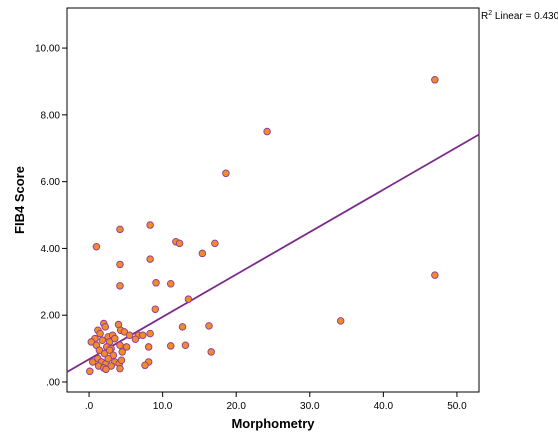  What do you see at coordinates (276, 402) in the screenshot?
I see `x-axis: .0 10.0 20.0 30.0 40.0 50.0` at bounding box center [276, 402].